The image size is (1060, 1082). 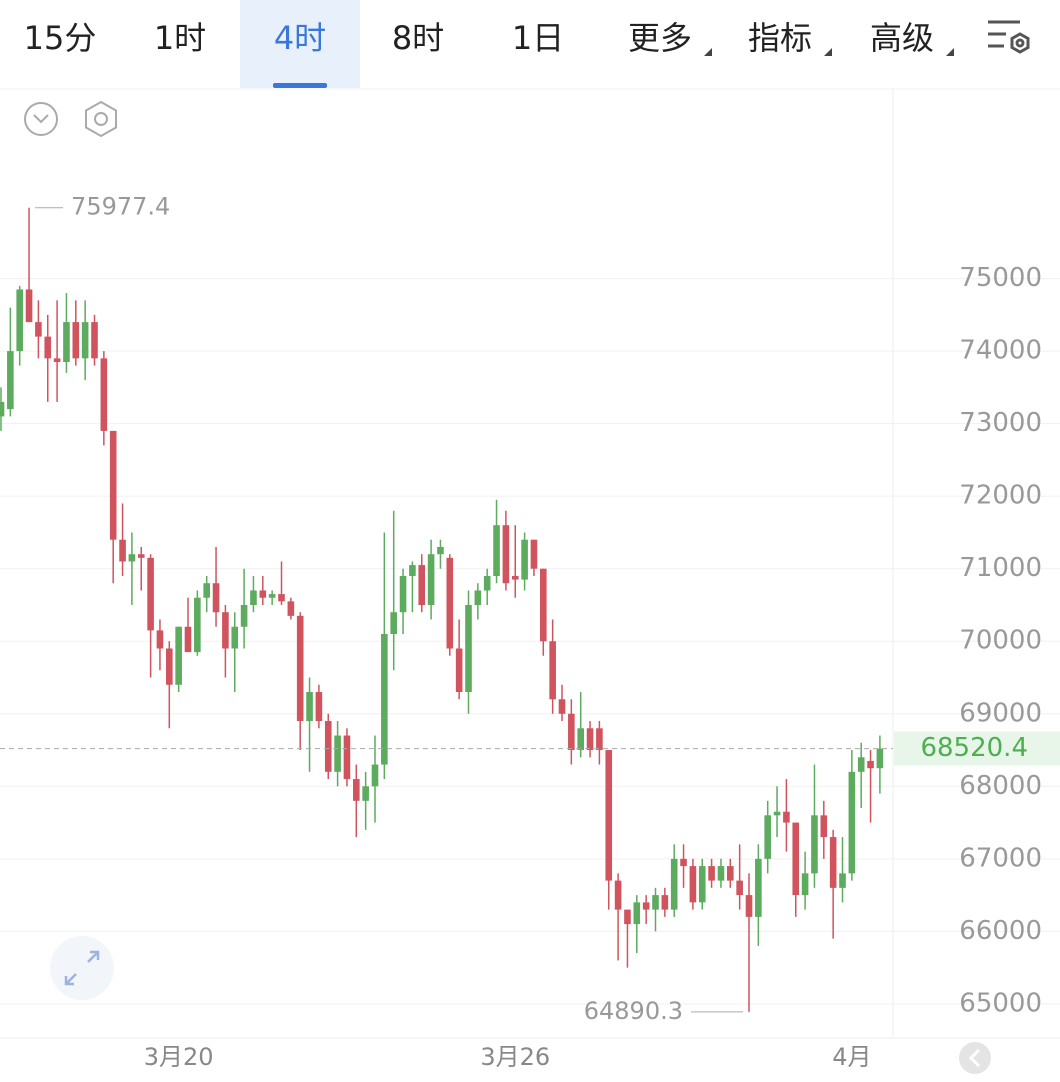 What do you see at coordinates (1000, 786) in the screenshot?
I see `y-tick-label: 68000` at bounding box center [1000, 786].